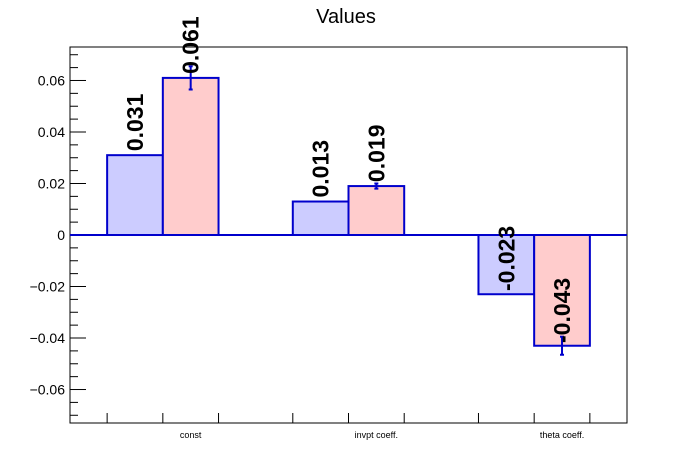 This screenshot has height=472, width=696. Describe the element at coordinates (51, 183) in the screenshot. I see `y-tick-label: 0.02` at that location.